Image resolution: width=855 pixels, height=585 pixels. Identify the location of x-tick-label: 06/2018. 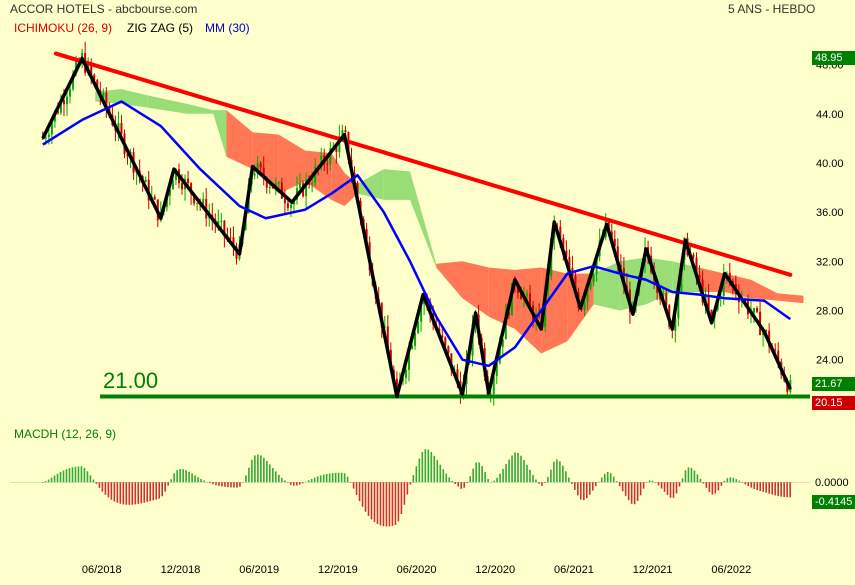
(102, 570).